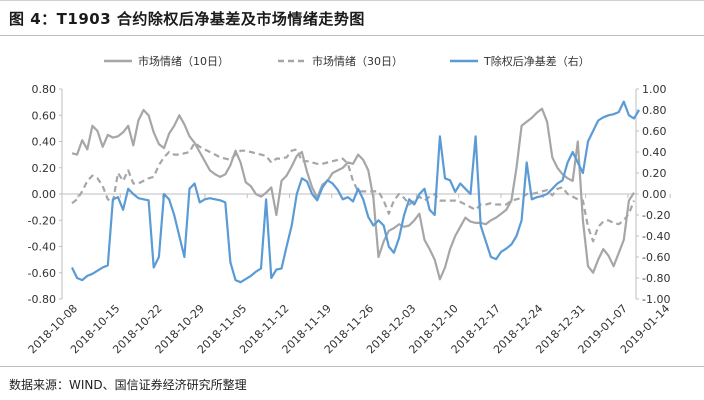 The image size is (704, 400). I want to click on chart-legend: 市场情绪（10日） 市场情绪（30日） T除权后净基差（右）, so click(347, 61).